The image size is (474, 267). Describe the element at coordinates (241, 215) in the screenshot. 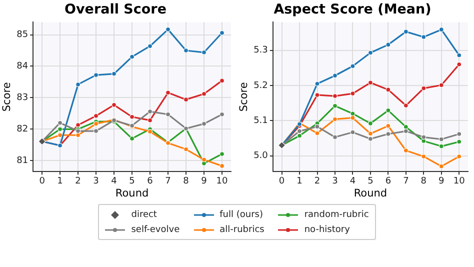

I see `legend-label: full (ours)` at that location.